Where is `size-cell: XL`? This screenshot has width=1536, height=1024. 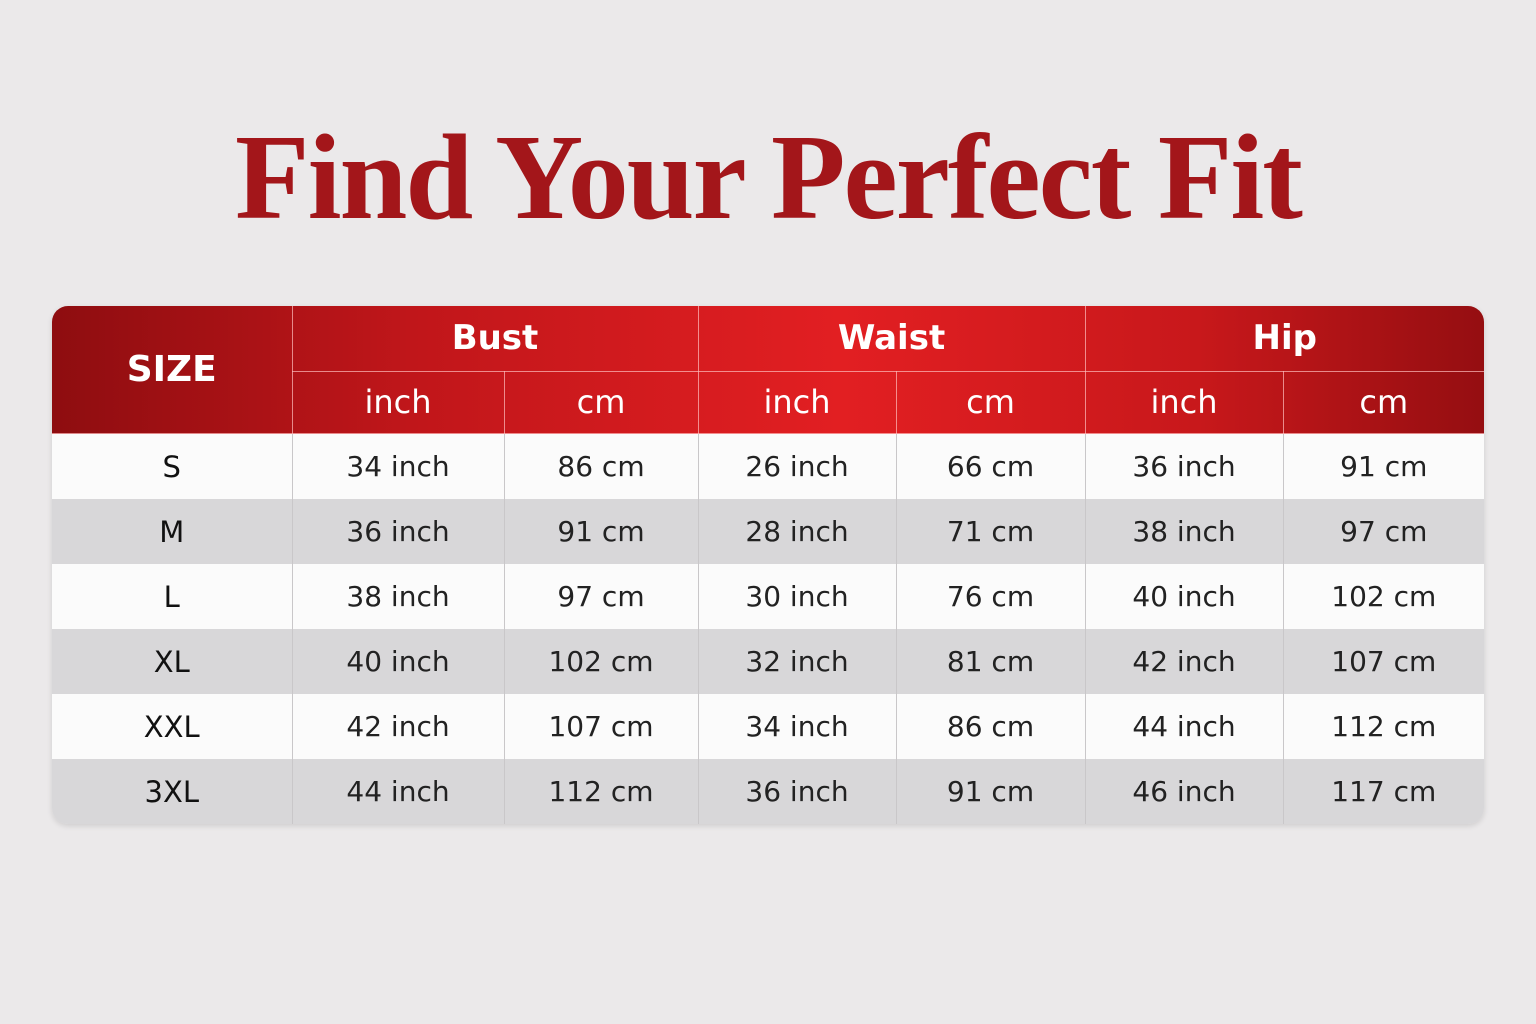 size-cell: XL is located at coordinates (172, 661).